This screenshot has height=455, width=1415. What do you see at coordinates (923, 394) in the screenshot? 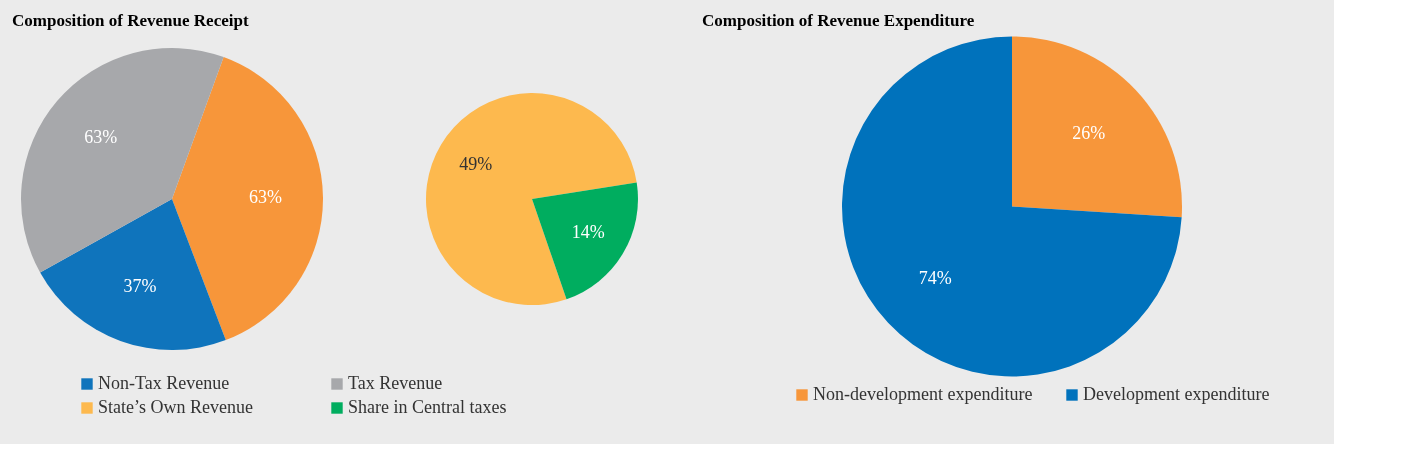
I see `legend-label: Non-development expenditure` at bounding box center [923, 394].